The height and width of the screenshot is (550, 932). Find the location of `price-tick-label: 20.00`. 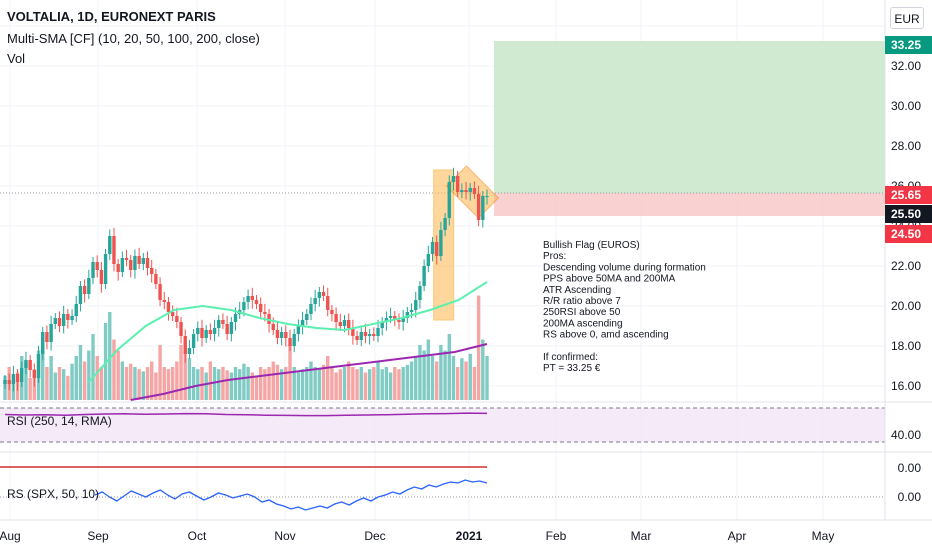

price-tick-label: 20.00 is located at coordinates (906, 306).